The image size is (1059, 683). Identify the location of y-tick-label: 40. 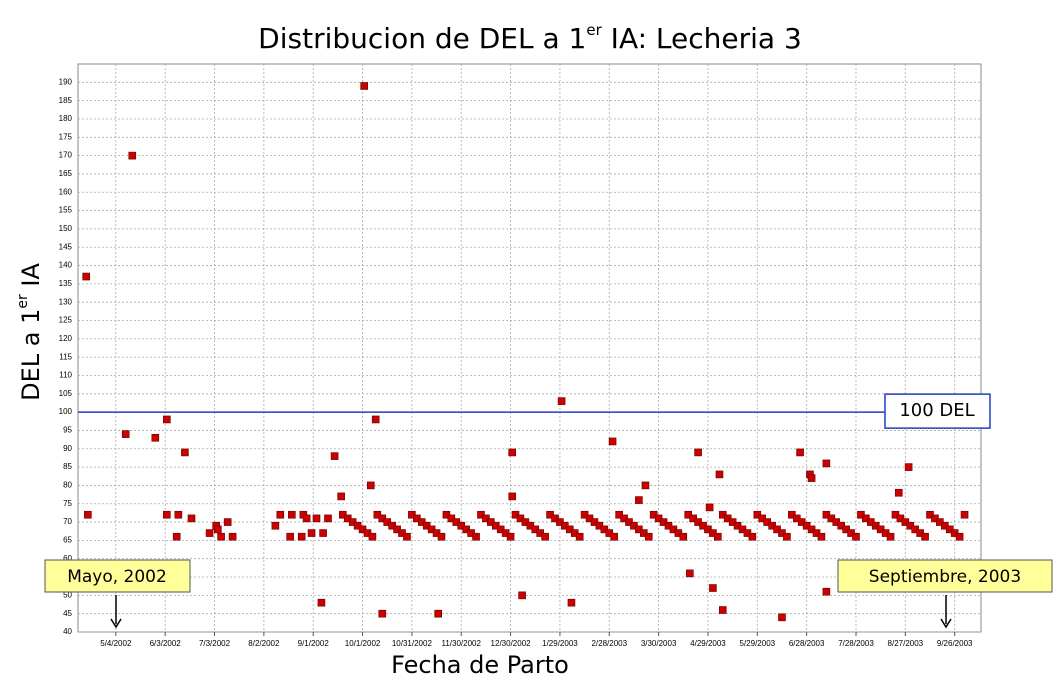
(67, 631).